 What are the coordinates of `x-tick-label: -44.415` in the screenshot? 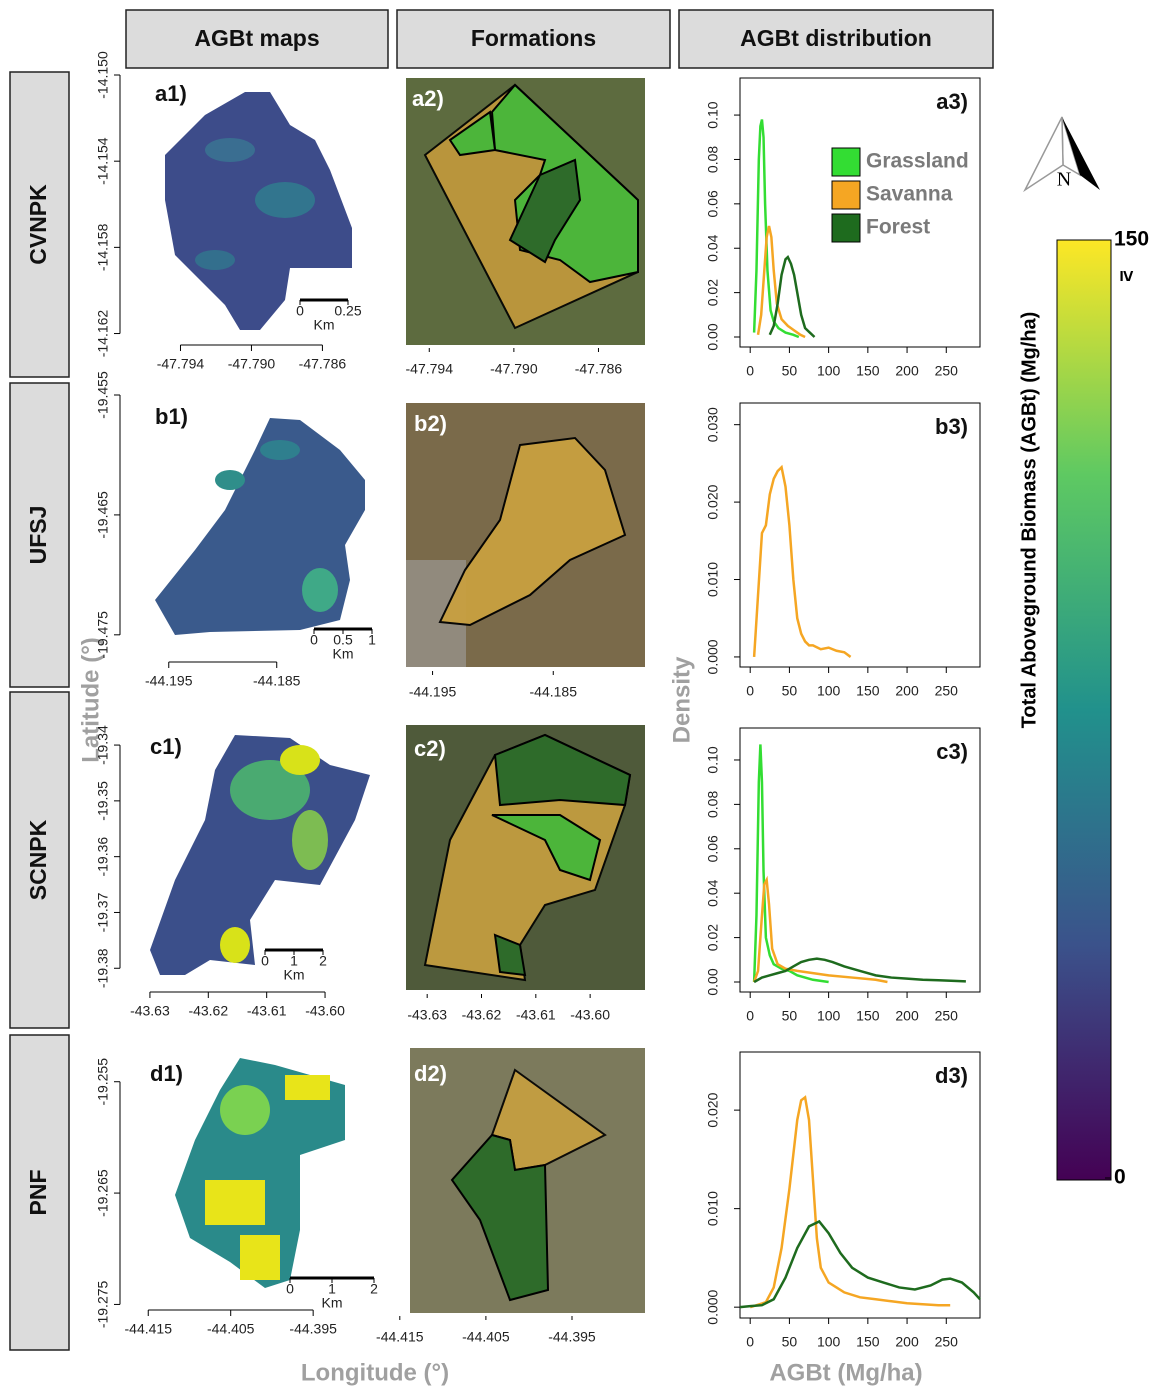 It's located at (400, 1337).